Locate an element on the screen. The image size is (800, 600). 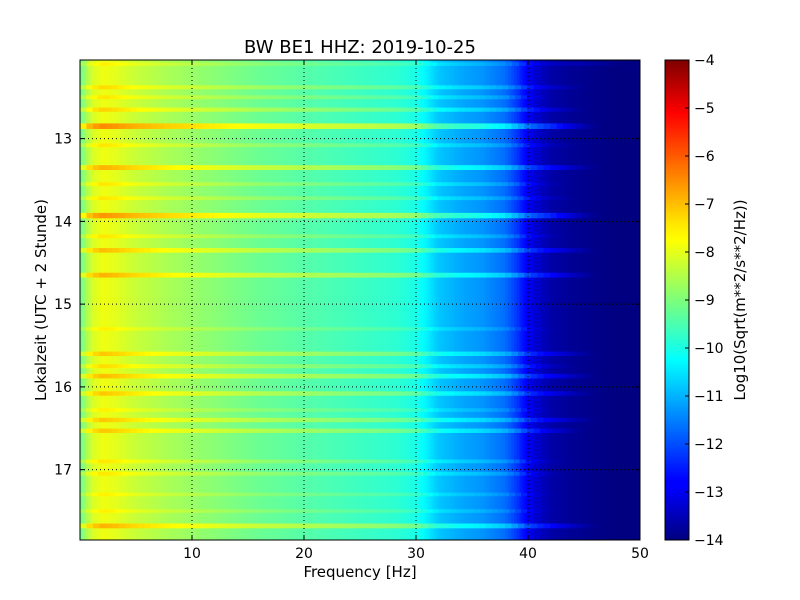
colorbar-tick-label: −11 is located at coordinates (709, 397).